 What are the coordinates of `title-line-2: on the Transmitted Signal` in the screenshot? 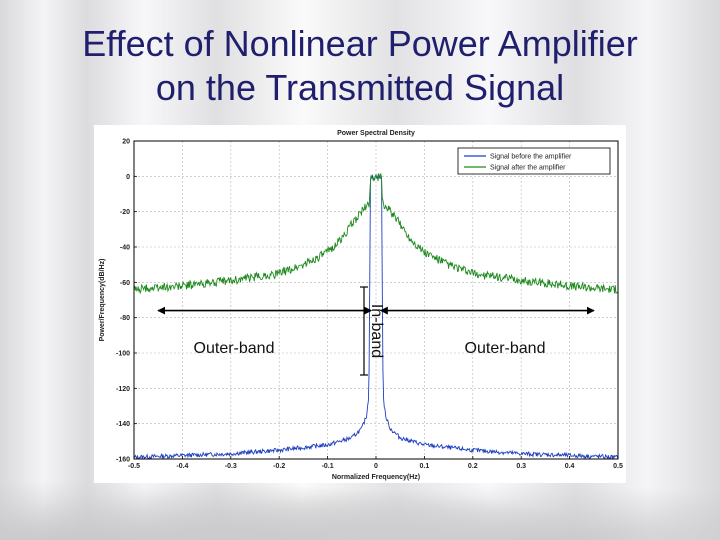 It's located at (360, 87).